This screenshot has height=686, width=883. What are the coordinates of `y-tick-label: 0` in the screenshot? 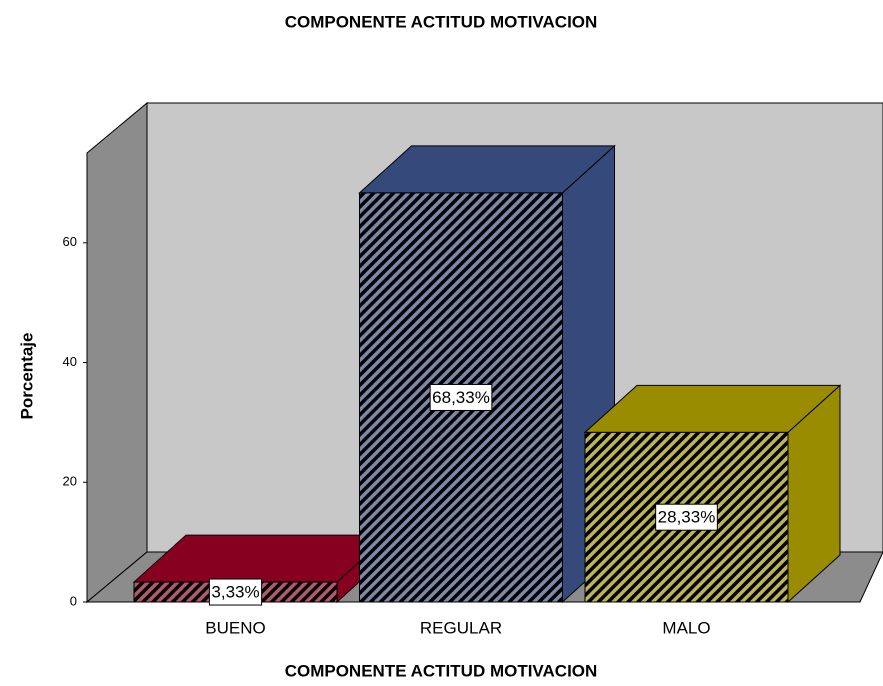 It's located at (73, 600).